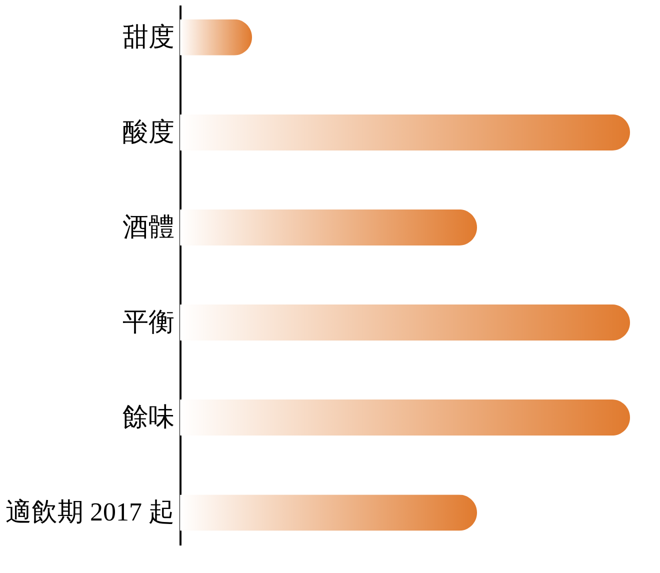 This screenshot has width=660, height=573. Describe the element at coordinates (90, 512) in the screenshot. I see `y-tick-label: 適飲期 2017 起` at that location.